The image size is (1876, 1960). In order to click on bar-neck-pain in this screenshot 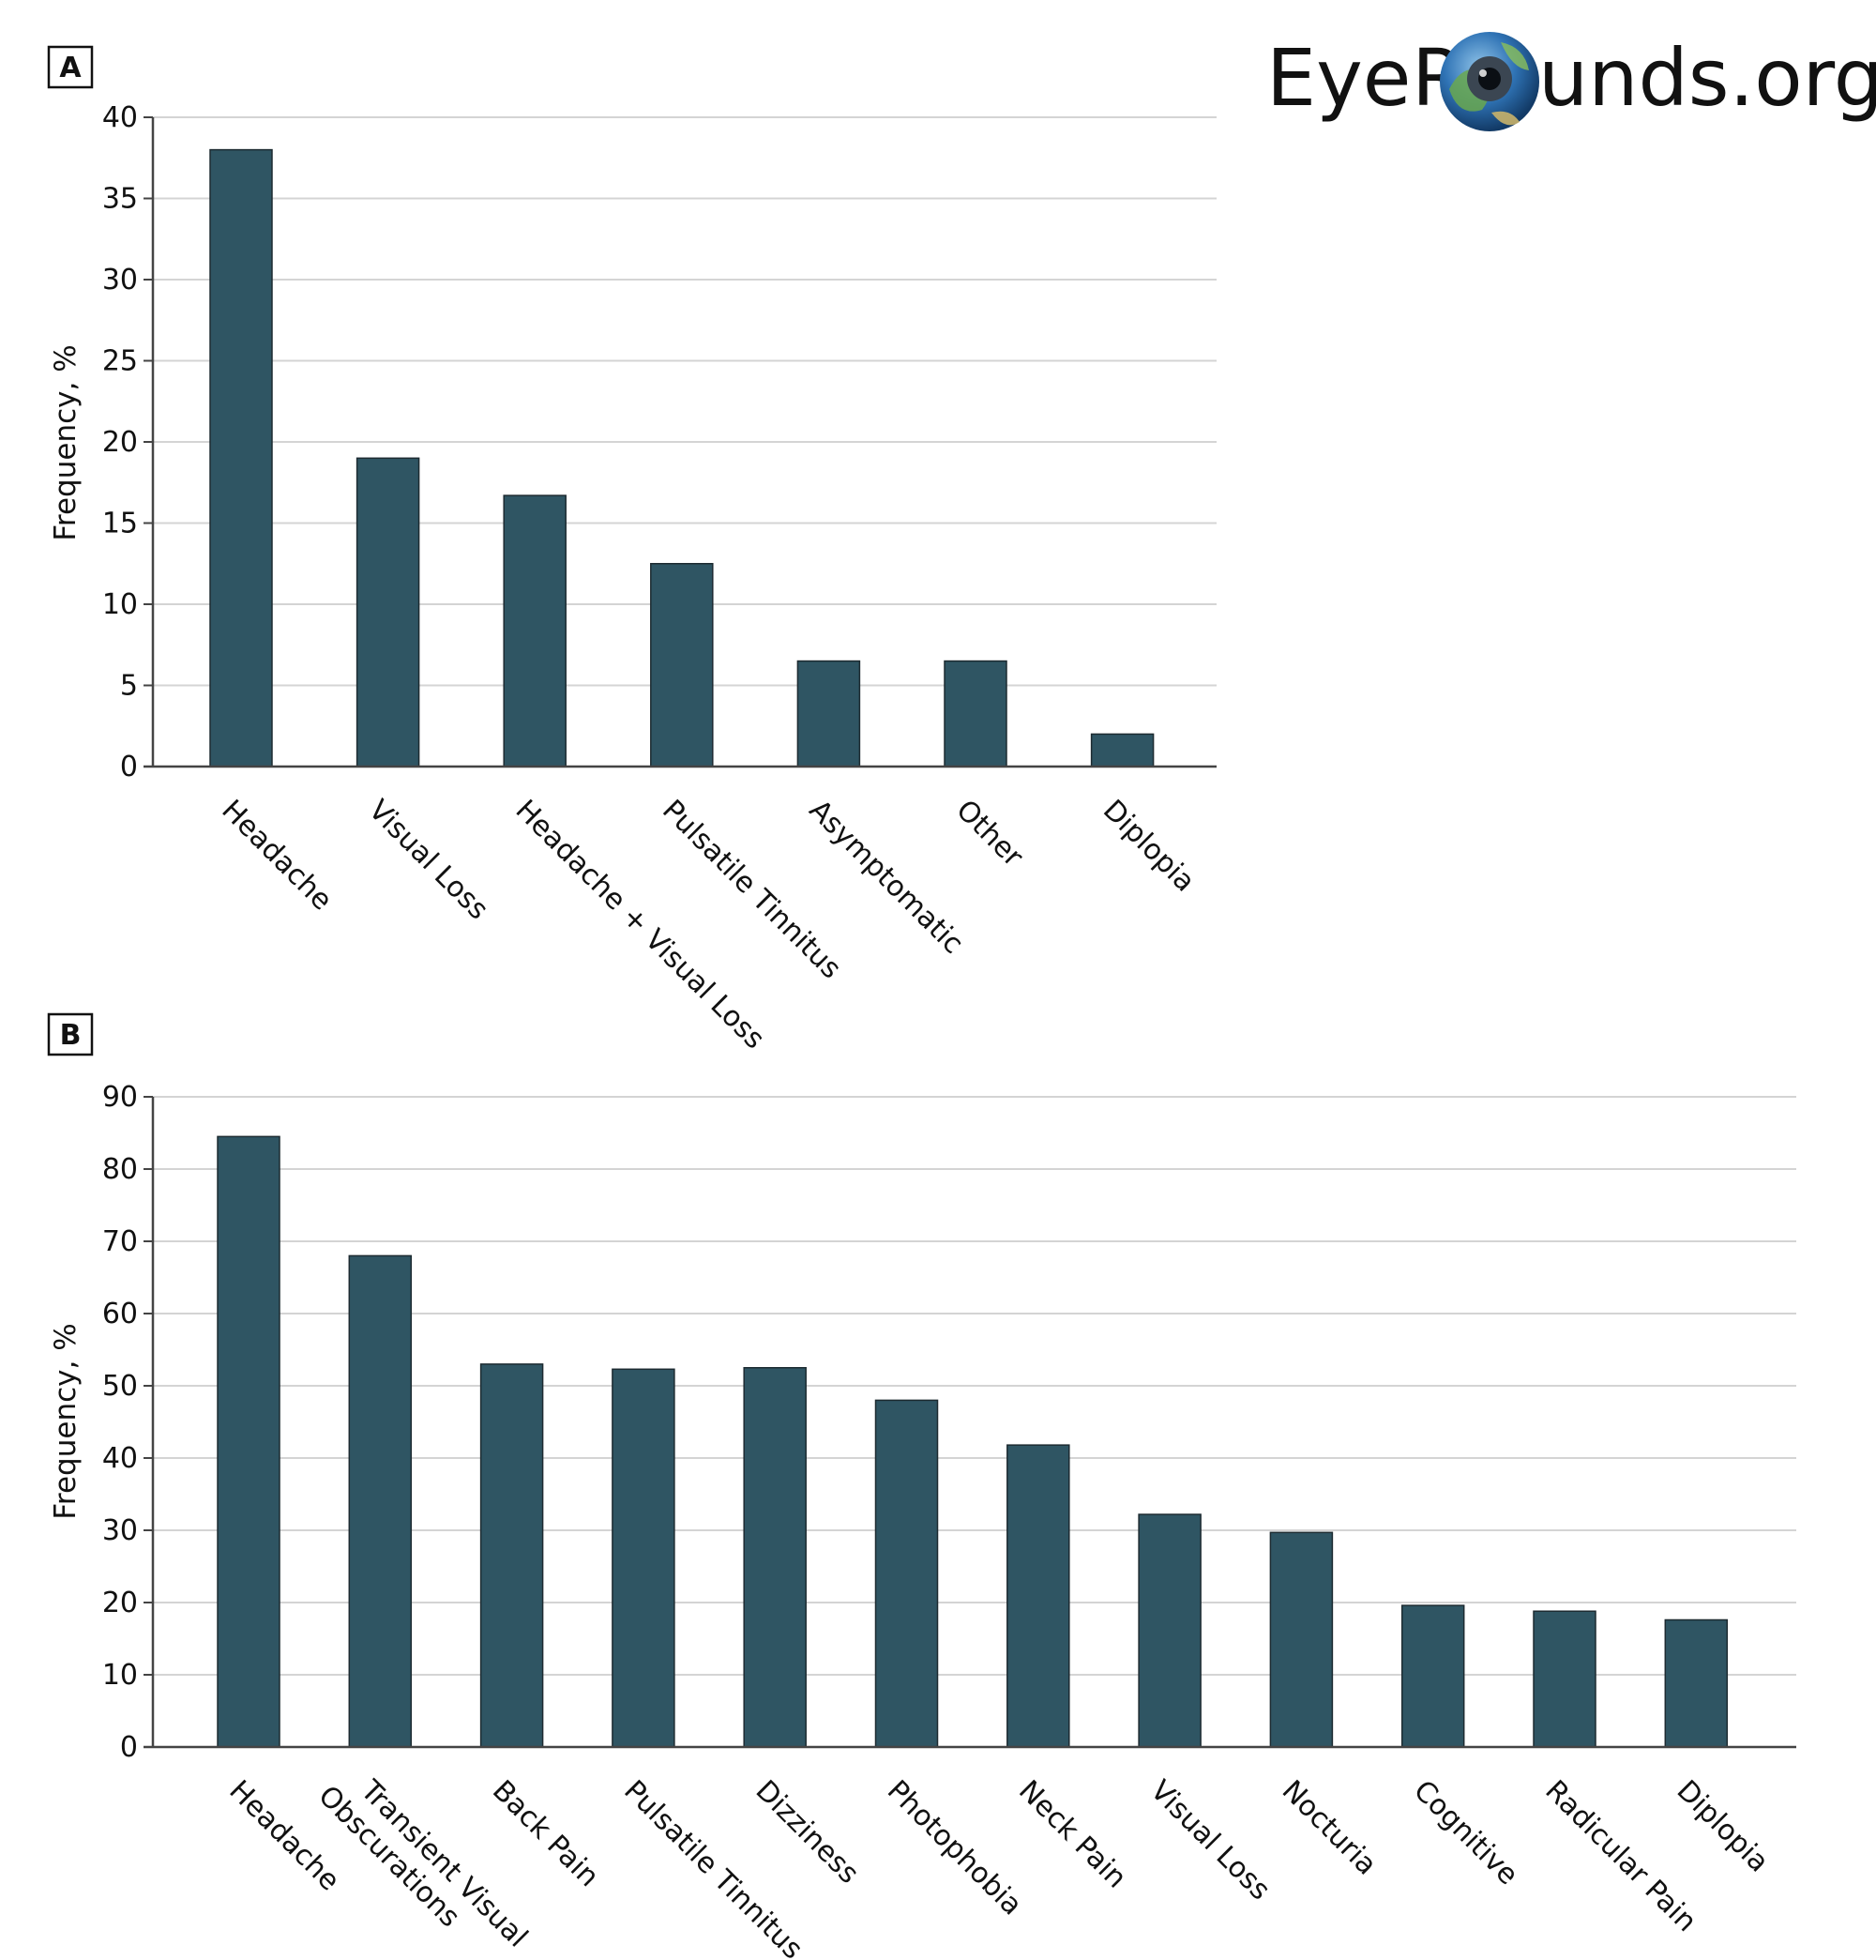, I will do `click(1038, 1596)`.